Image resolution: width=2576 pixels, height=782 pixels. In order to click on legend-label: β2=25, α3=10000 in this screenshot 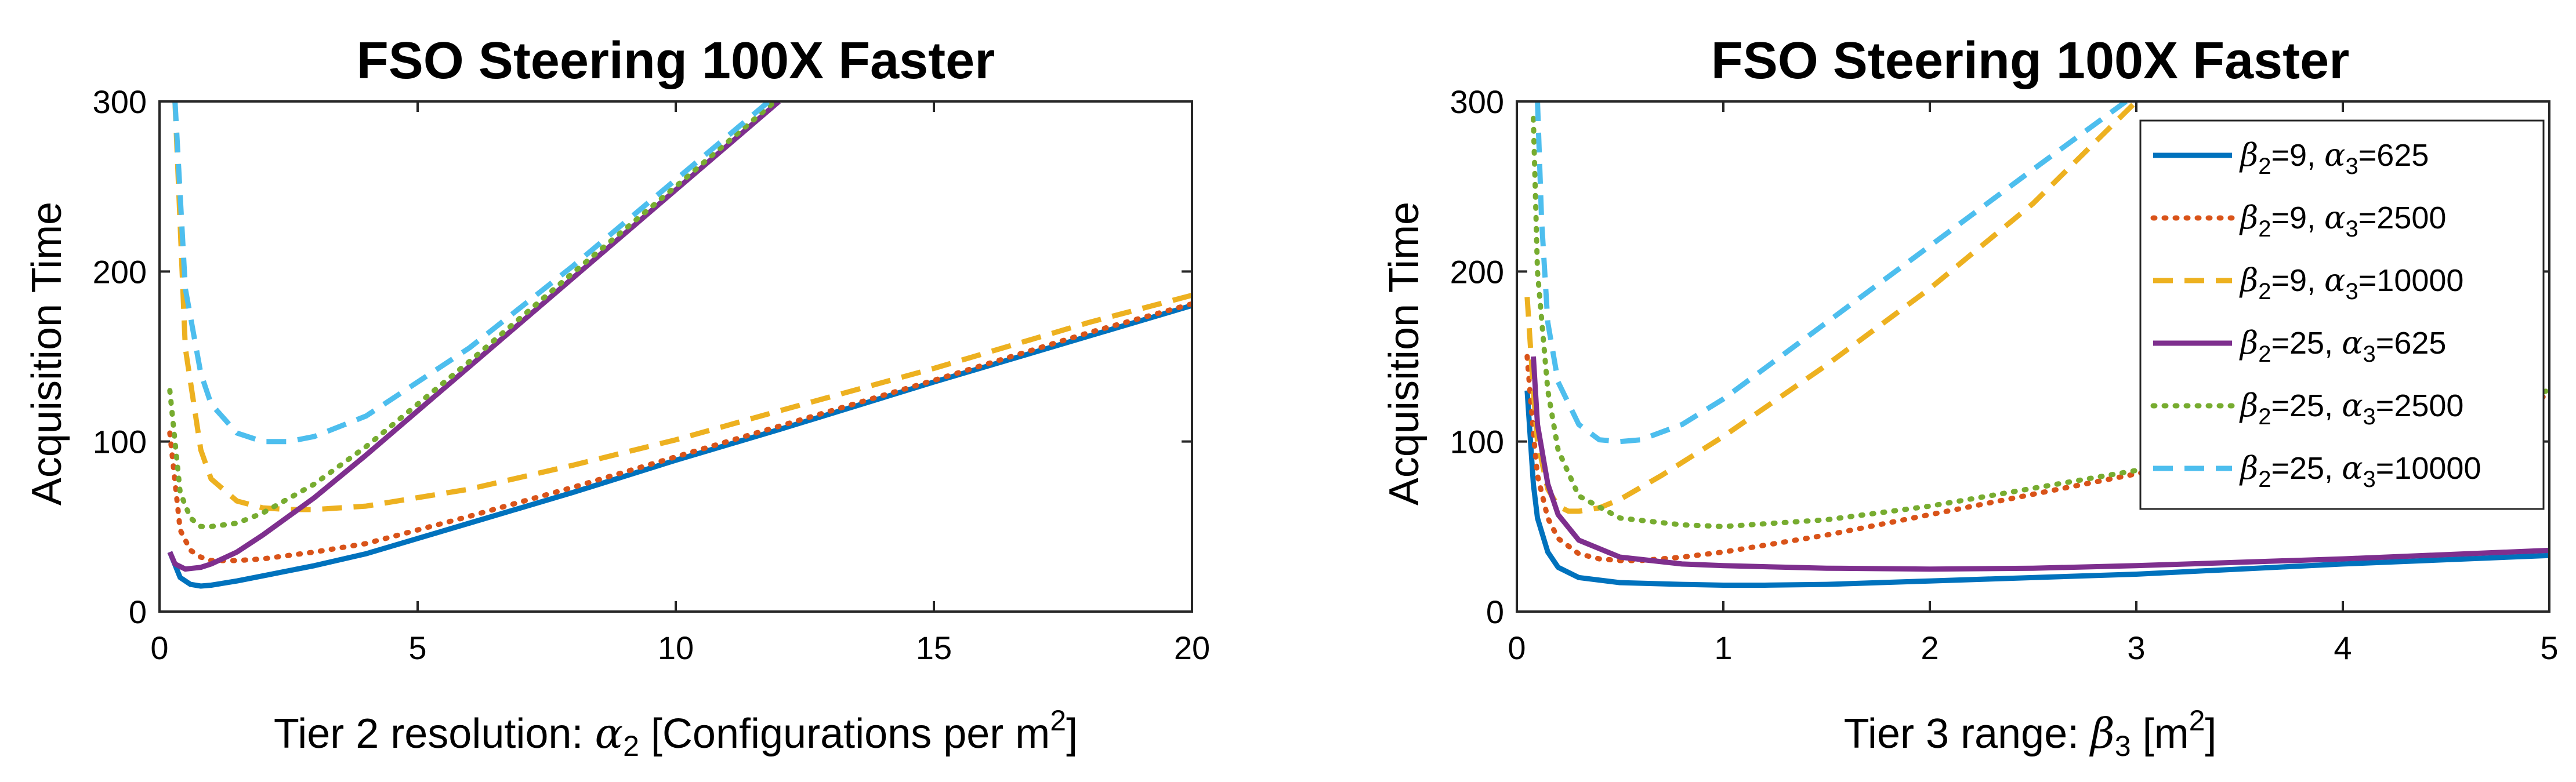, I will do `click(2360, 471)`.